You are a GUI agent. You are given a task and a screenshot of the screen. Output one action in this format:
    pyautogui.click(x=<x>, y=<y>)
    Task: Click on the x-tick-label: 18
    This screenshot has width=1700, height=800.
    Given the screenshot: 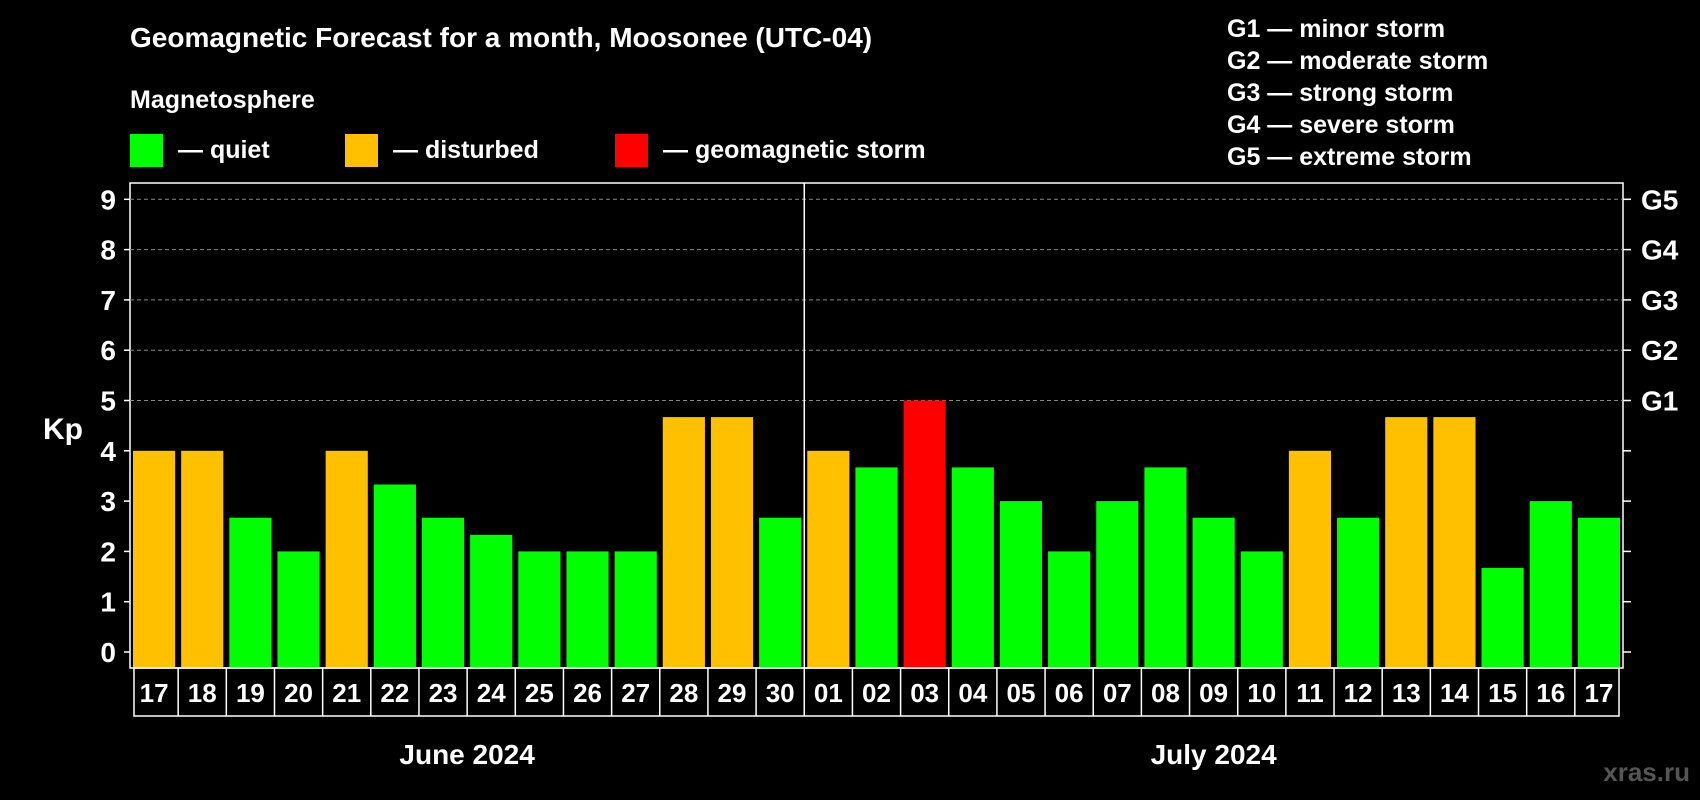 What is the action you would take?
    pyautogui.click(x=202, y=693)
    